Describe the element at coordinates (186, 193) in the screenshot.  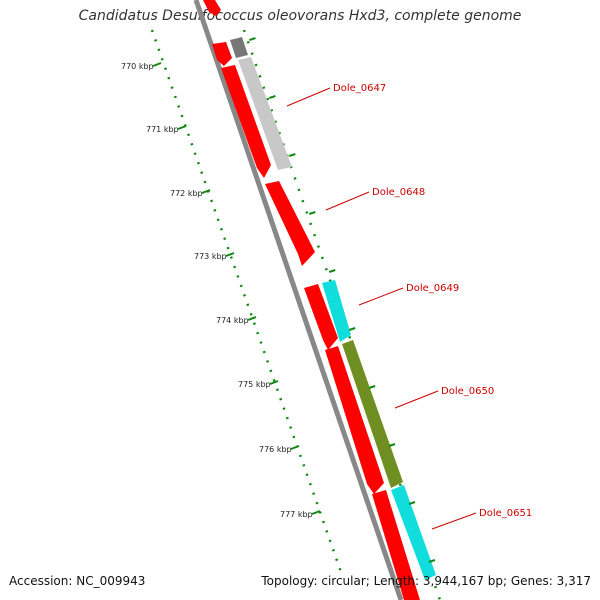
I see `kbp-label: 772 kbp` at that location.